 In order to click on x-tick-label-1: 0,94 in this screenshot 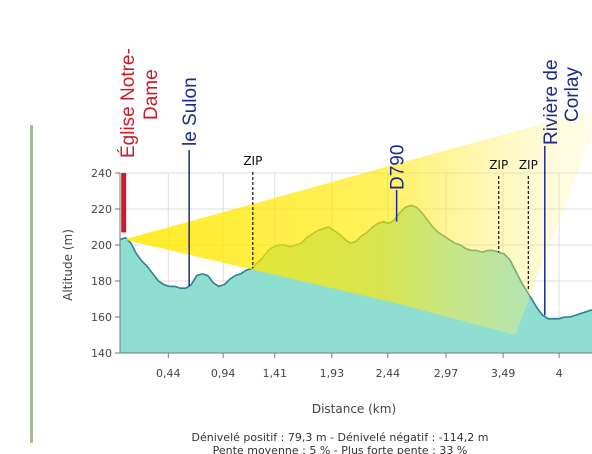, I will do `click(223, 373)`.